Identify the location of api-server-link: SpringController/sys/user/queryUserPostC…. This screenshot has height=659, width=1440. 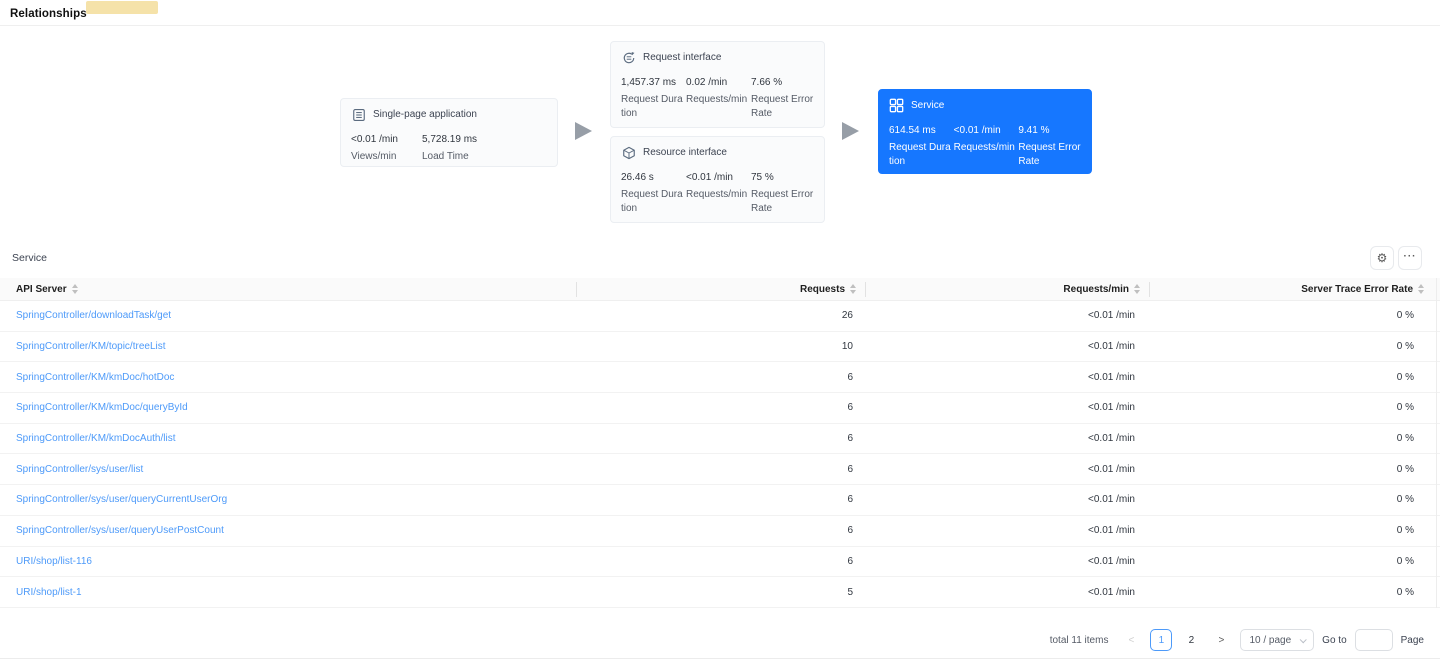
(120, 531).